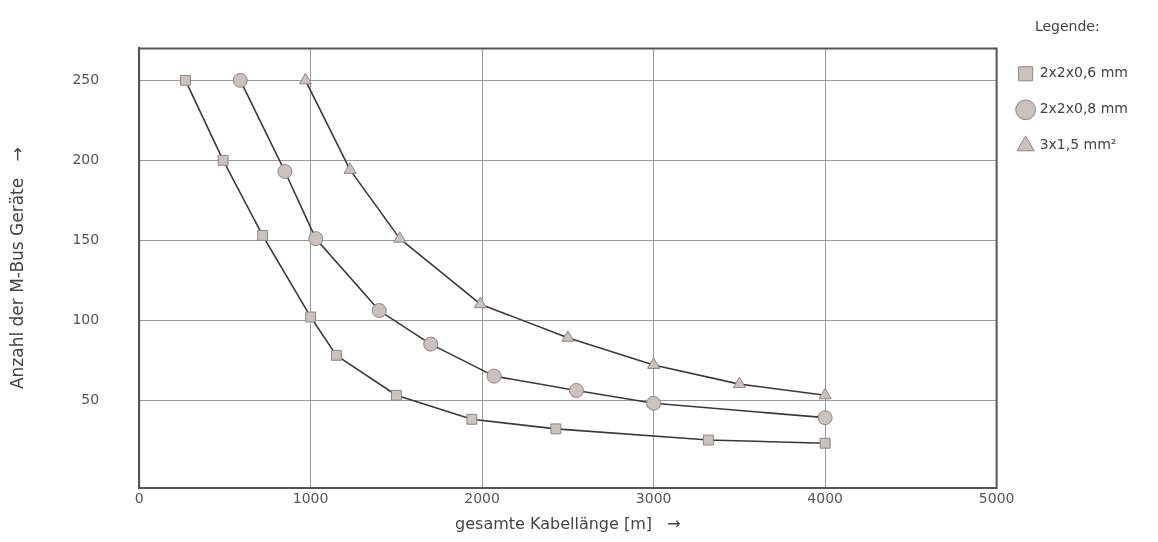 Image resolution: width=1158 pixels, height=542 pixels. Describe the element at coordinates (86, 158) in the screenshot. I see `y-tick-label: 200` at that location.